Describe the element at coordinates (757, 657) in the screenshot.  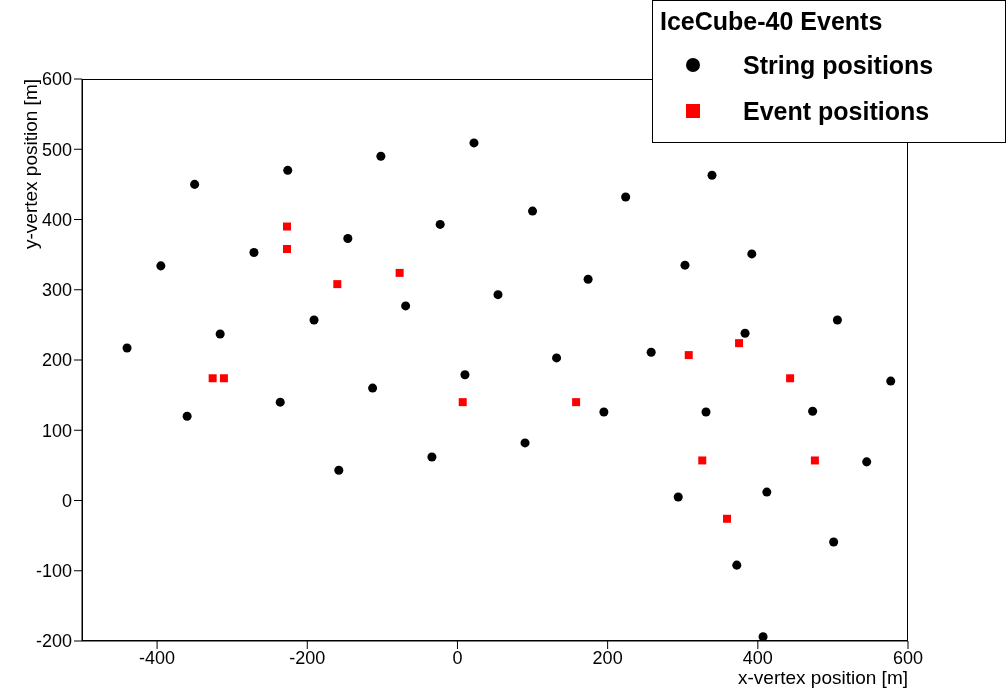
I see `x-tick-label: 400` at that location.